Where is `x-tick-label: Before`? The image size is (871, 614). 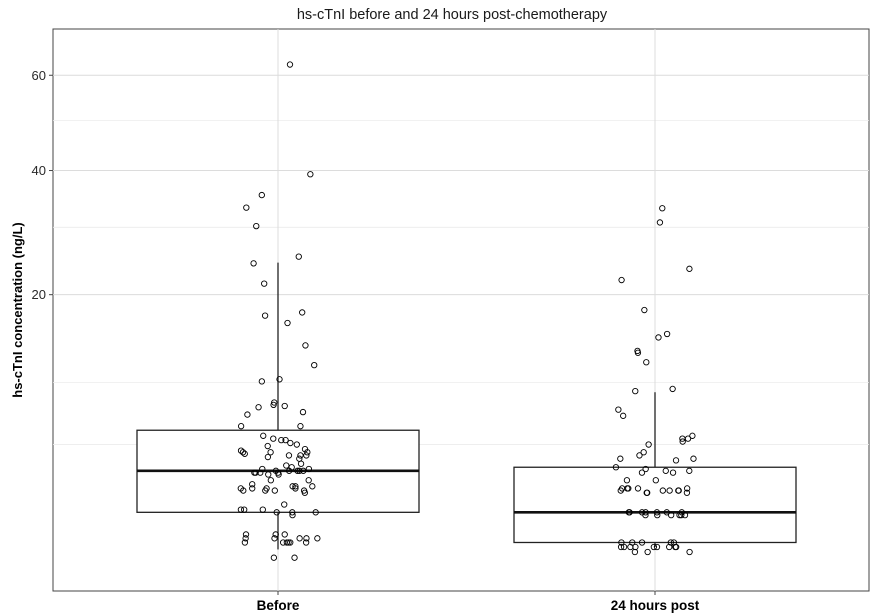
x-tick-label: Before is located at coordinates (278, 605).